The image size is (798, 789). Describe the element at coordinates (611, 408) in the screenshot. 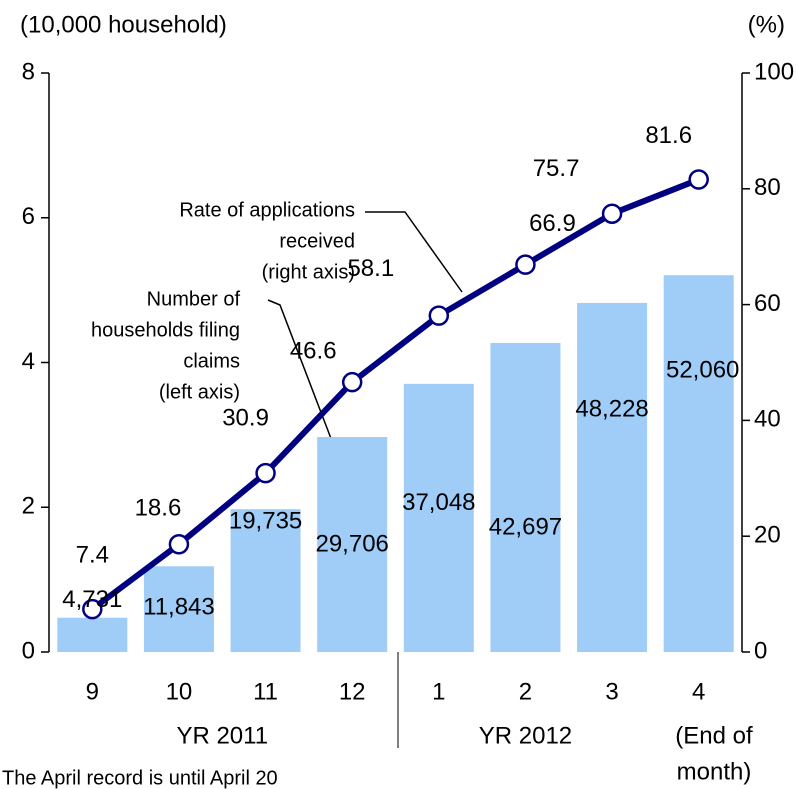

I see `bar-label: 48,228` at that location.